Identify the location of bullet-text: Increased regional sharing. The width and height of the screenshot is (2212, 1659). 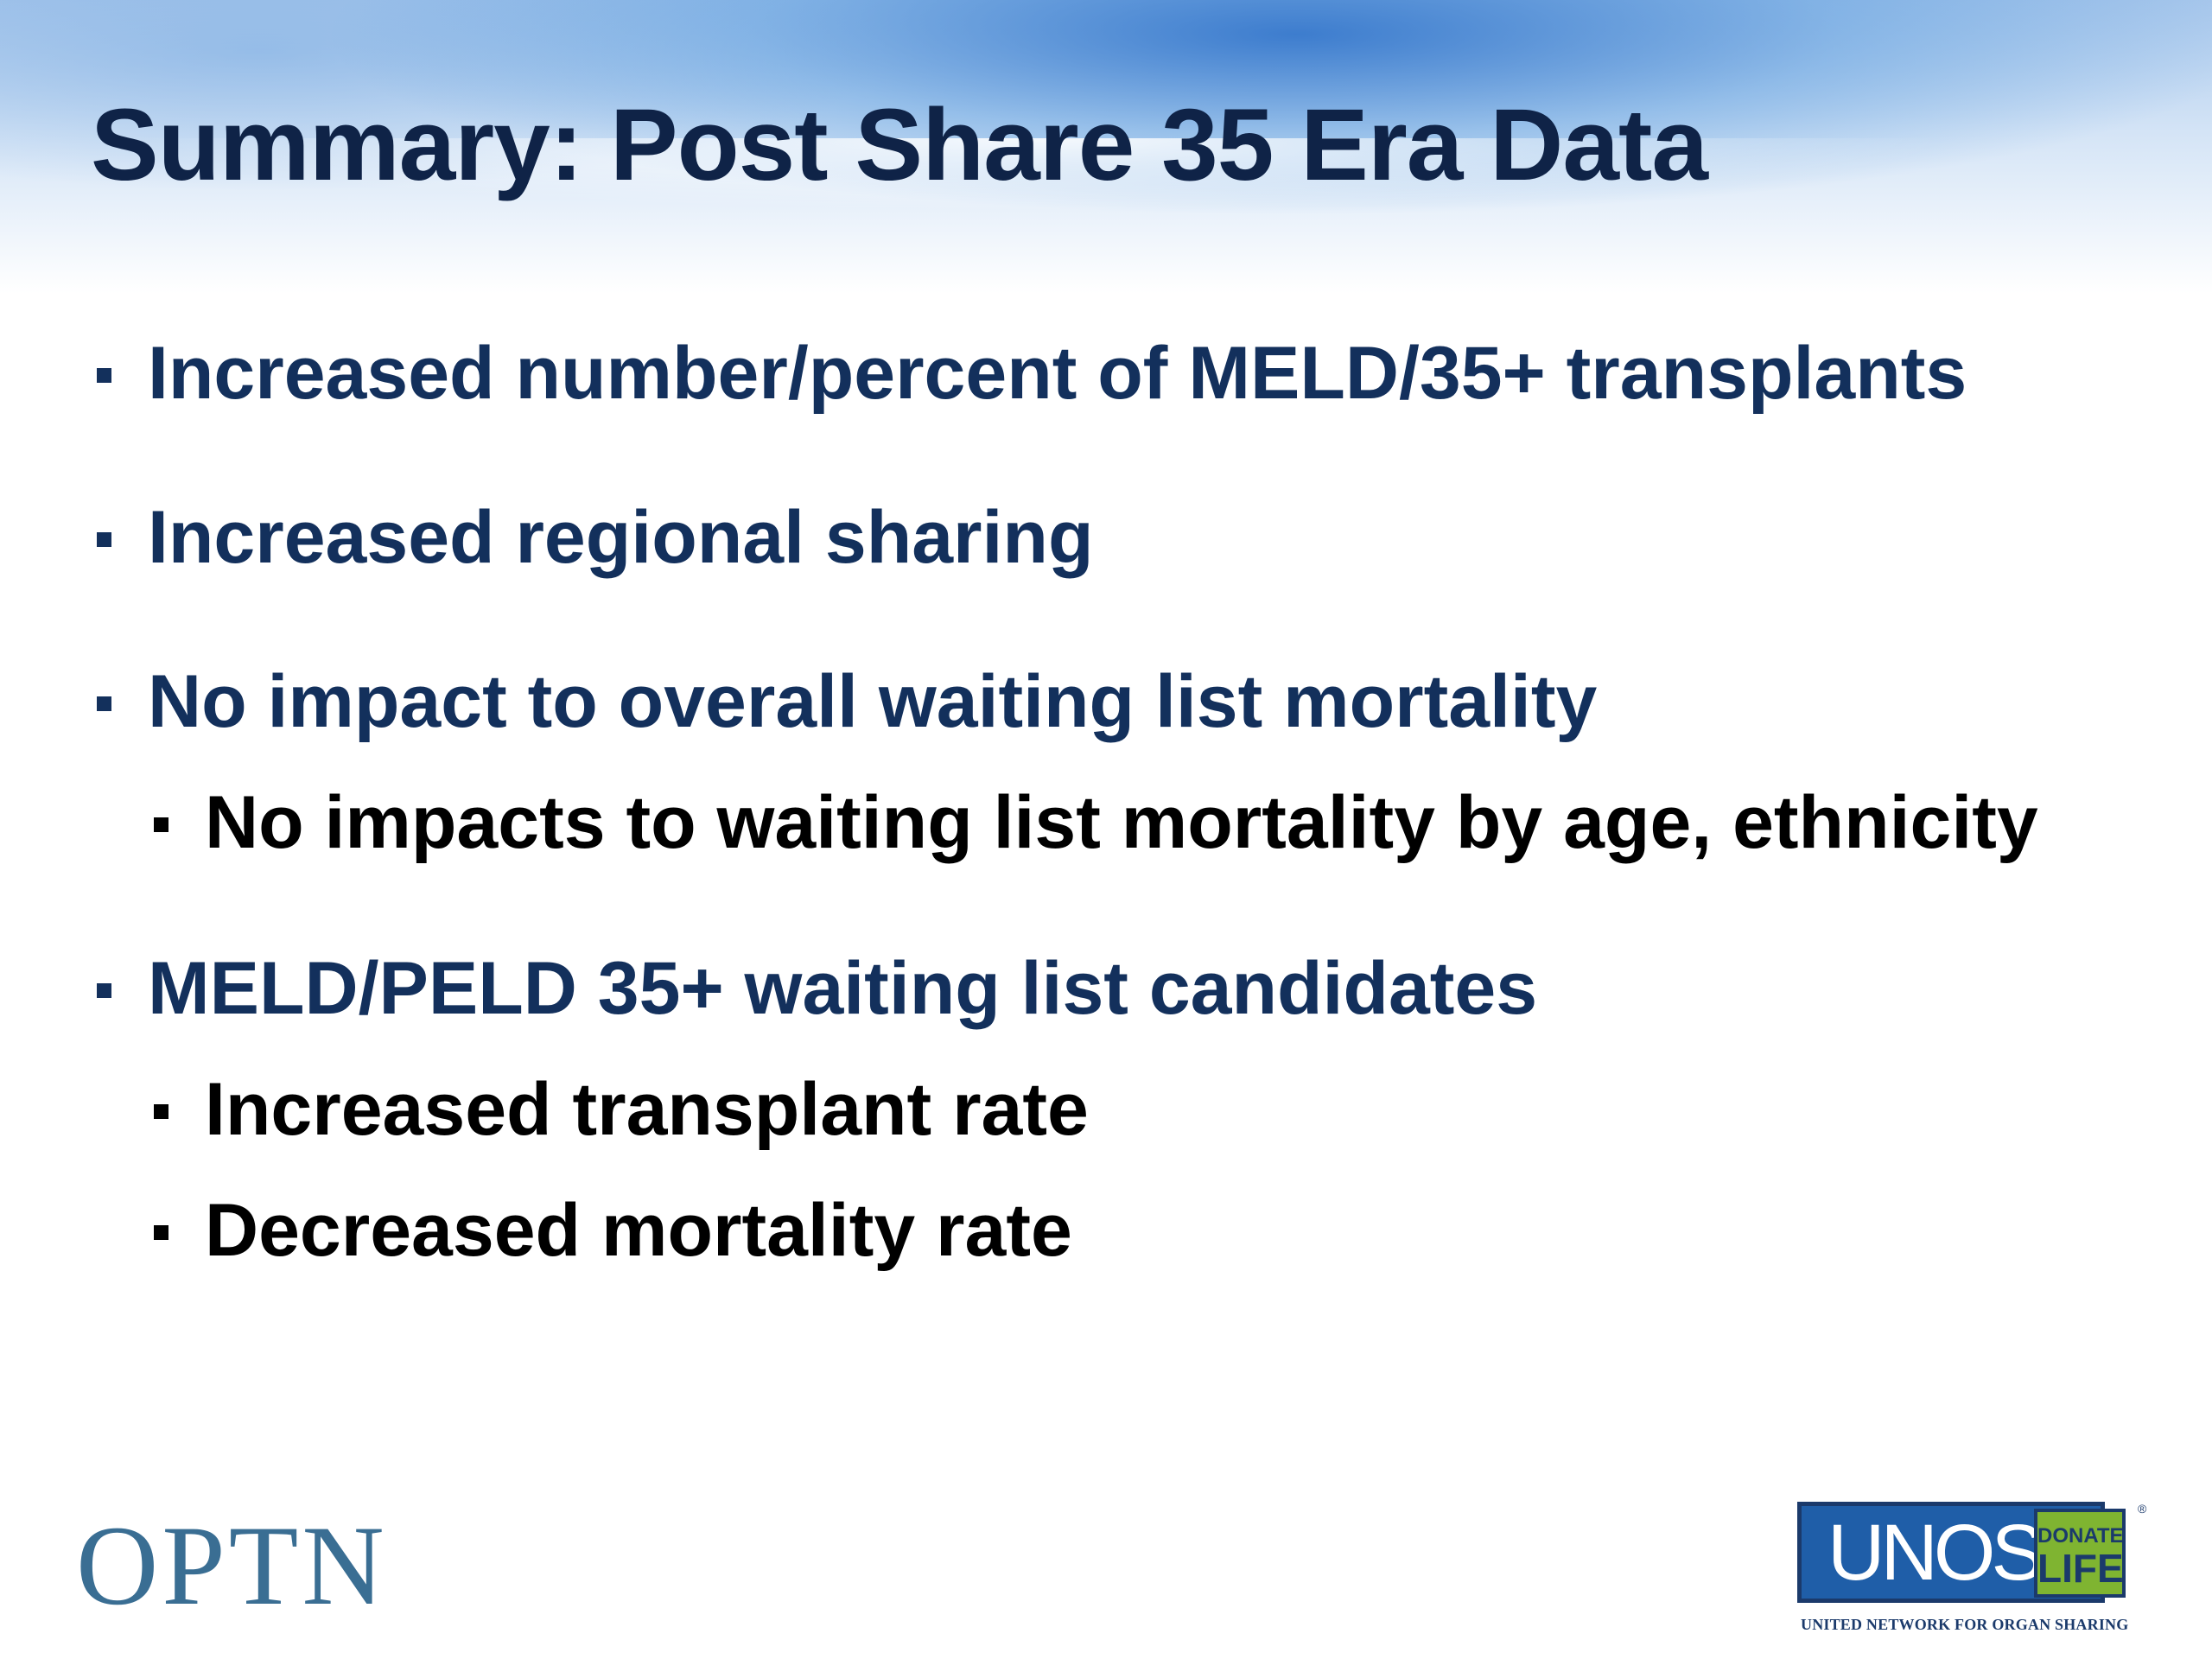
(621, 537).